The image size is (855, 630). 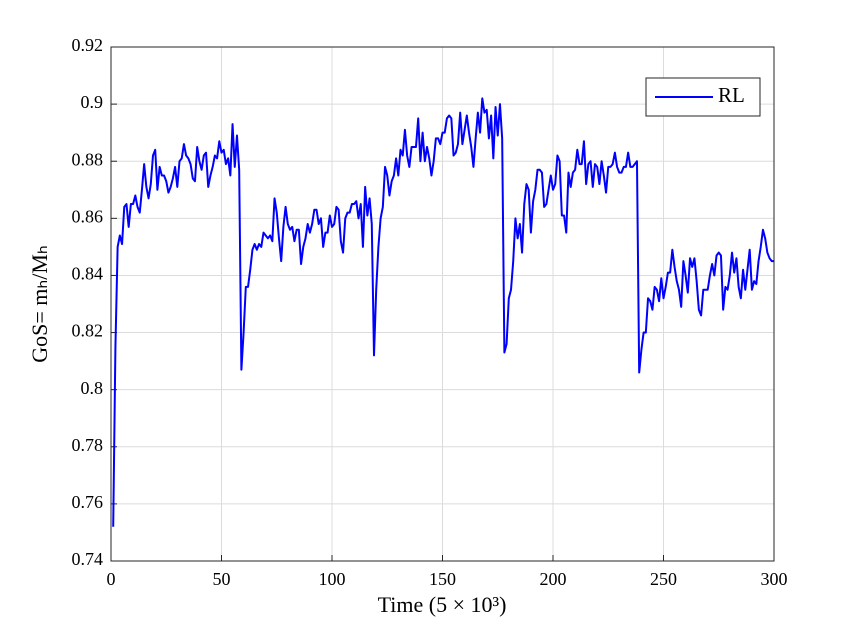 What do you see at coordinates (88, 216) in the screenshot?
I see `y-tick-label: 0.86` at bounding box center [88, 216].